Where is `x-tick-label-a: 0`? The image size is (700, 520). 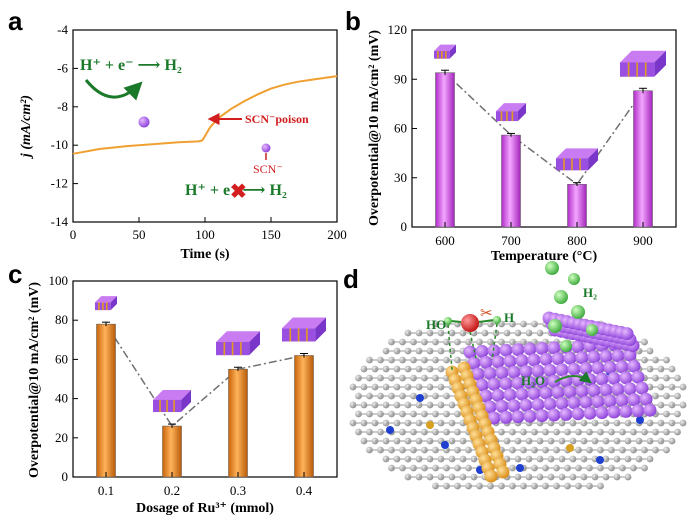
x-tick-label-a: 0 is located at coordinates (73, 234).